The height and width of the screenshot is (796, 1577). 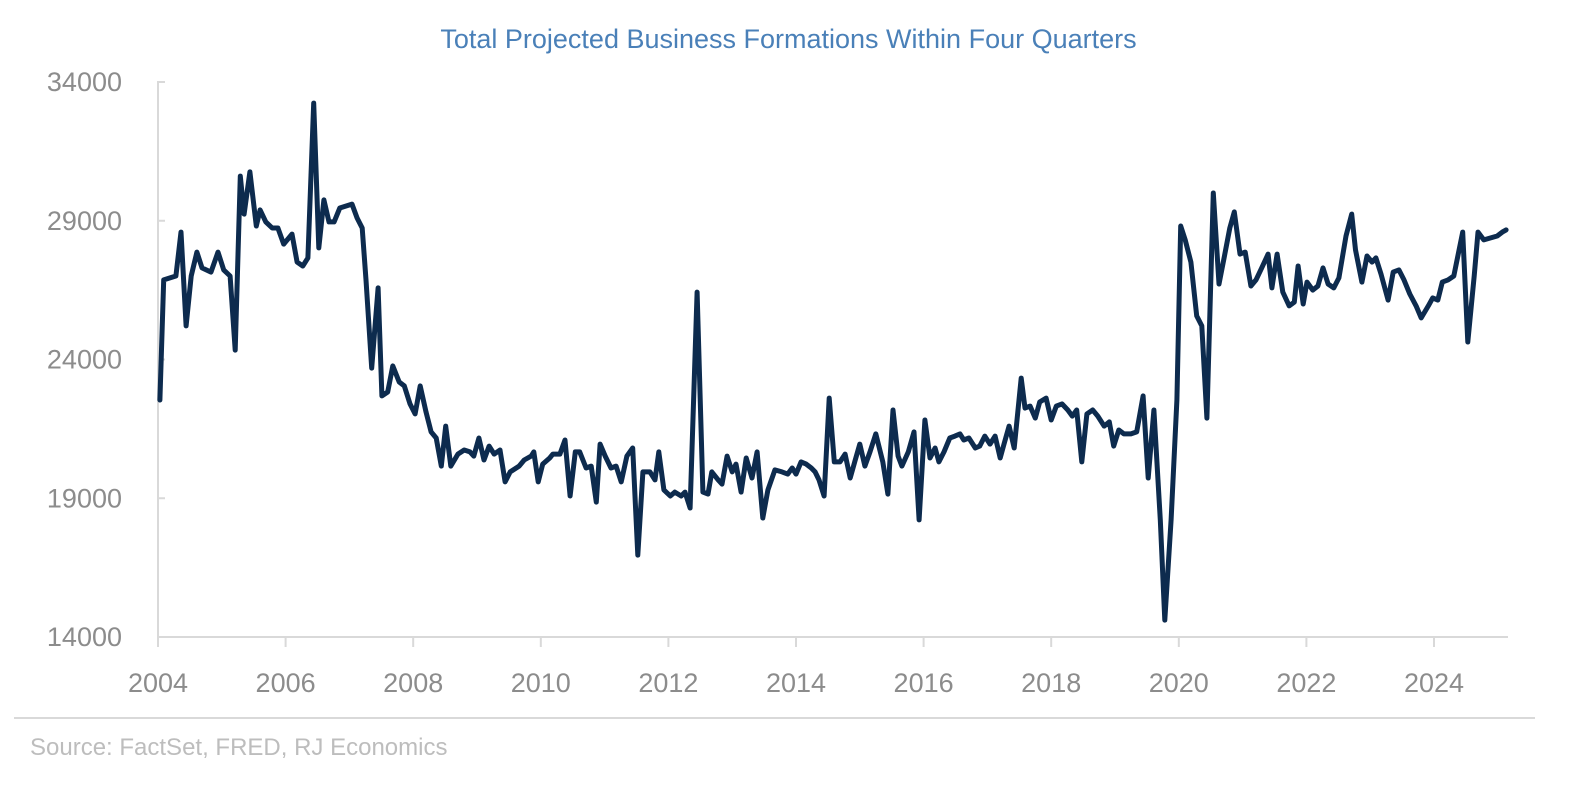 I want to click on x-tick-label: 2010, so click(x=541, y=683).